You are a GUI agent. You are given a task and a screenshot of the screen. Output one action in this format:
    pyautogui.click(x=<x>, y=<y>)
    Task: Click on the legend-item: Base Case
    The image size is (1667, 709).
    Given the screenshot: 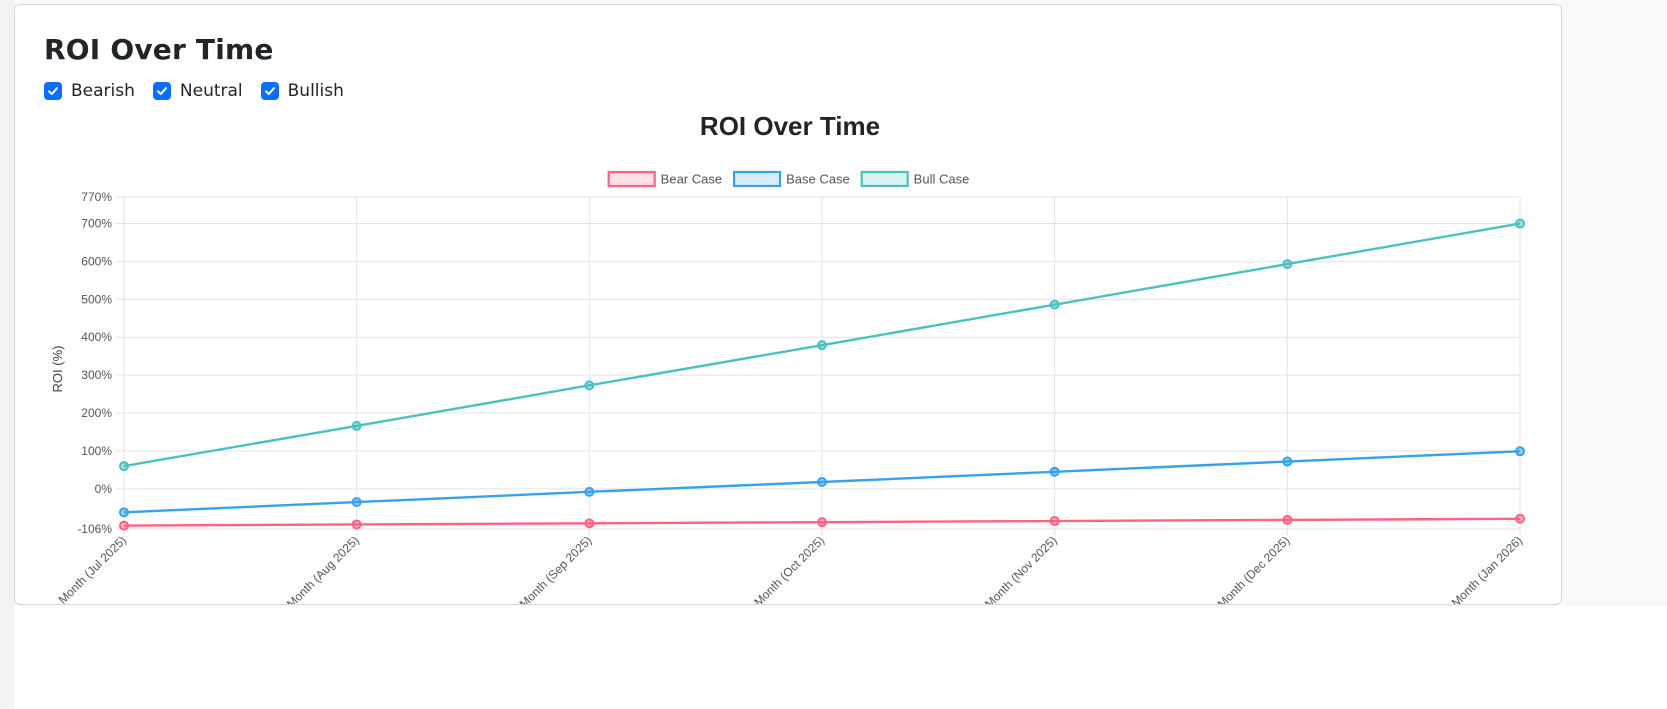 What is the action you would take?
    pyautogui.click(x=791, y=179)
    